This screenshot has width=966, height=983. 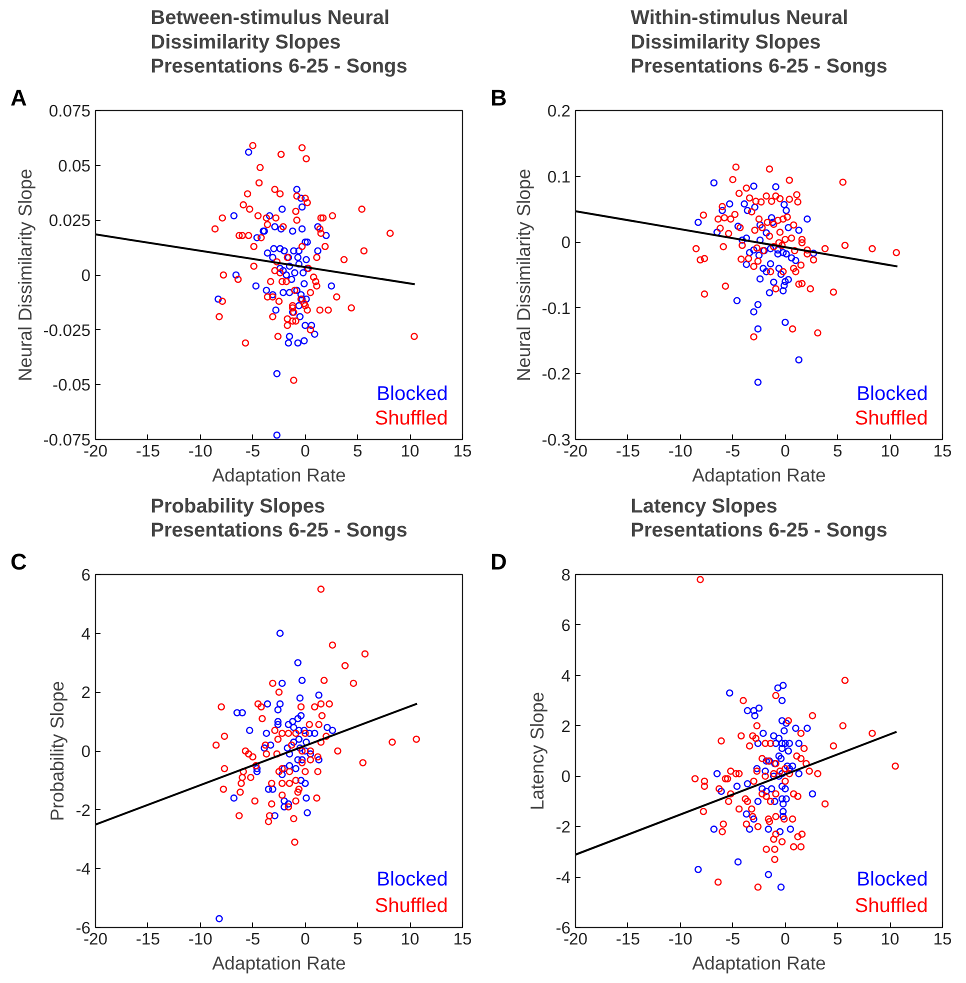 I want to click on y-tick-label: 0.075, so click(x=69, y=111).